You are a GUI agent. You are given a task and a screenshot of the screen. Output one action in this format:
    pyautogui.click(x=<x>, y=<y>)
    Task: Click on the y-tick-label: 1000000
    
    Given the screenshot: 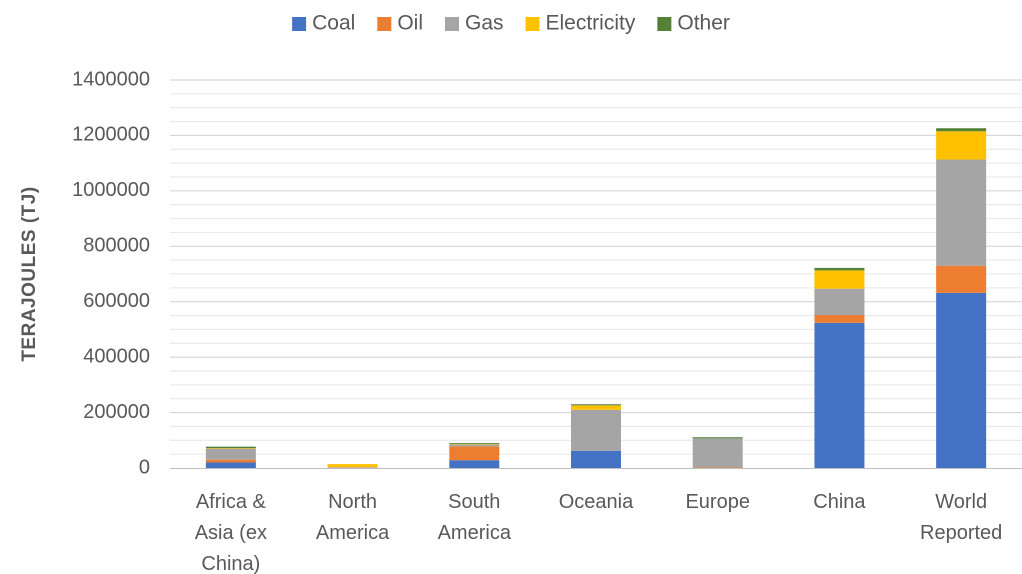 What is the action you would take?
    pyautogui.click(x=111, y=190)
    